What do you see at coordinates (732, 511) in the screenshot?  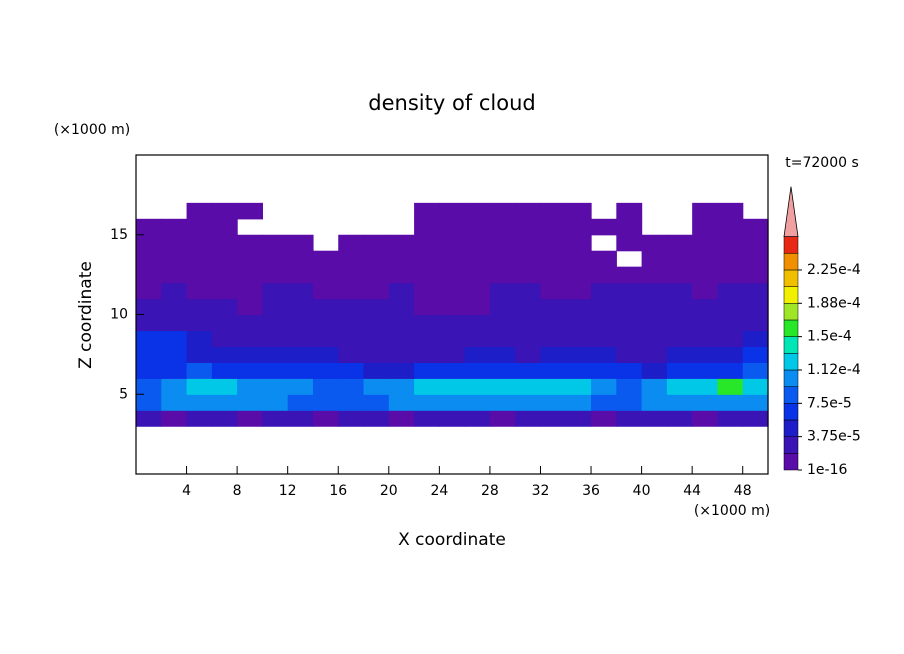 I see `x-unit: (×1000 m)` at bounding box center [732, 511].